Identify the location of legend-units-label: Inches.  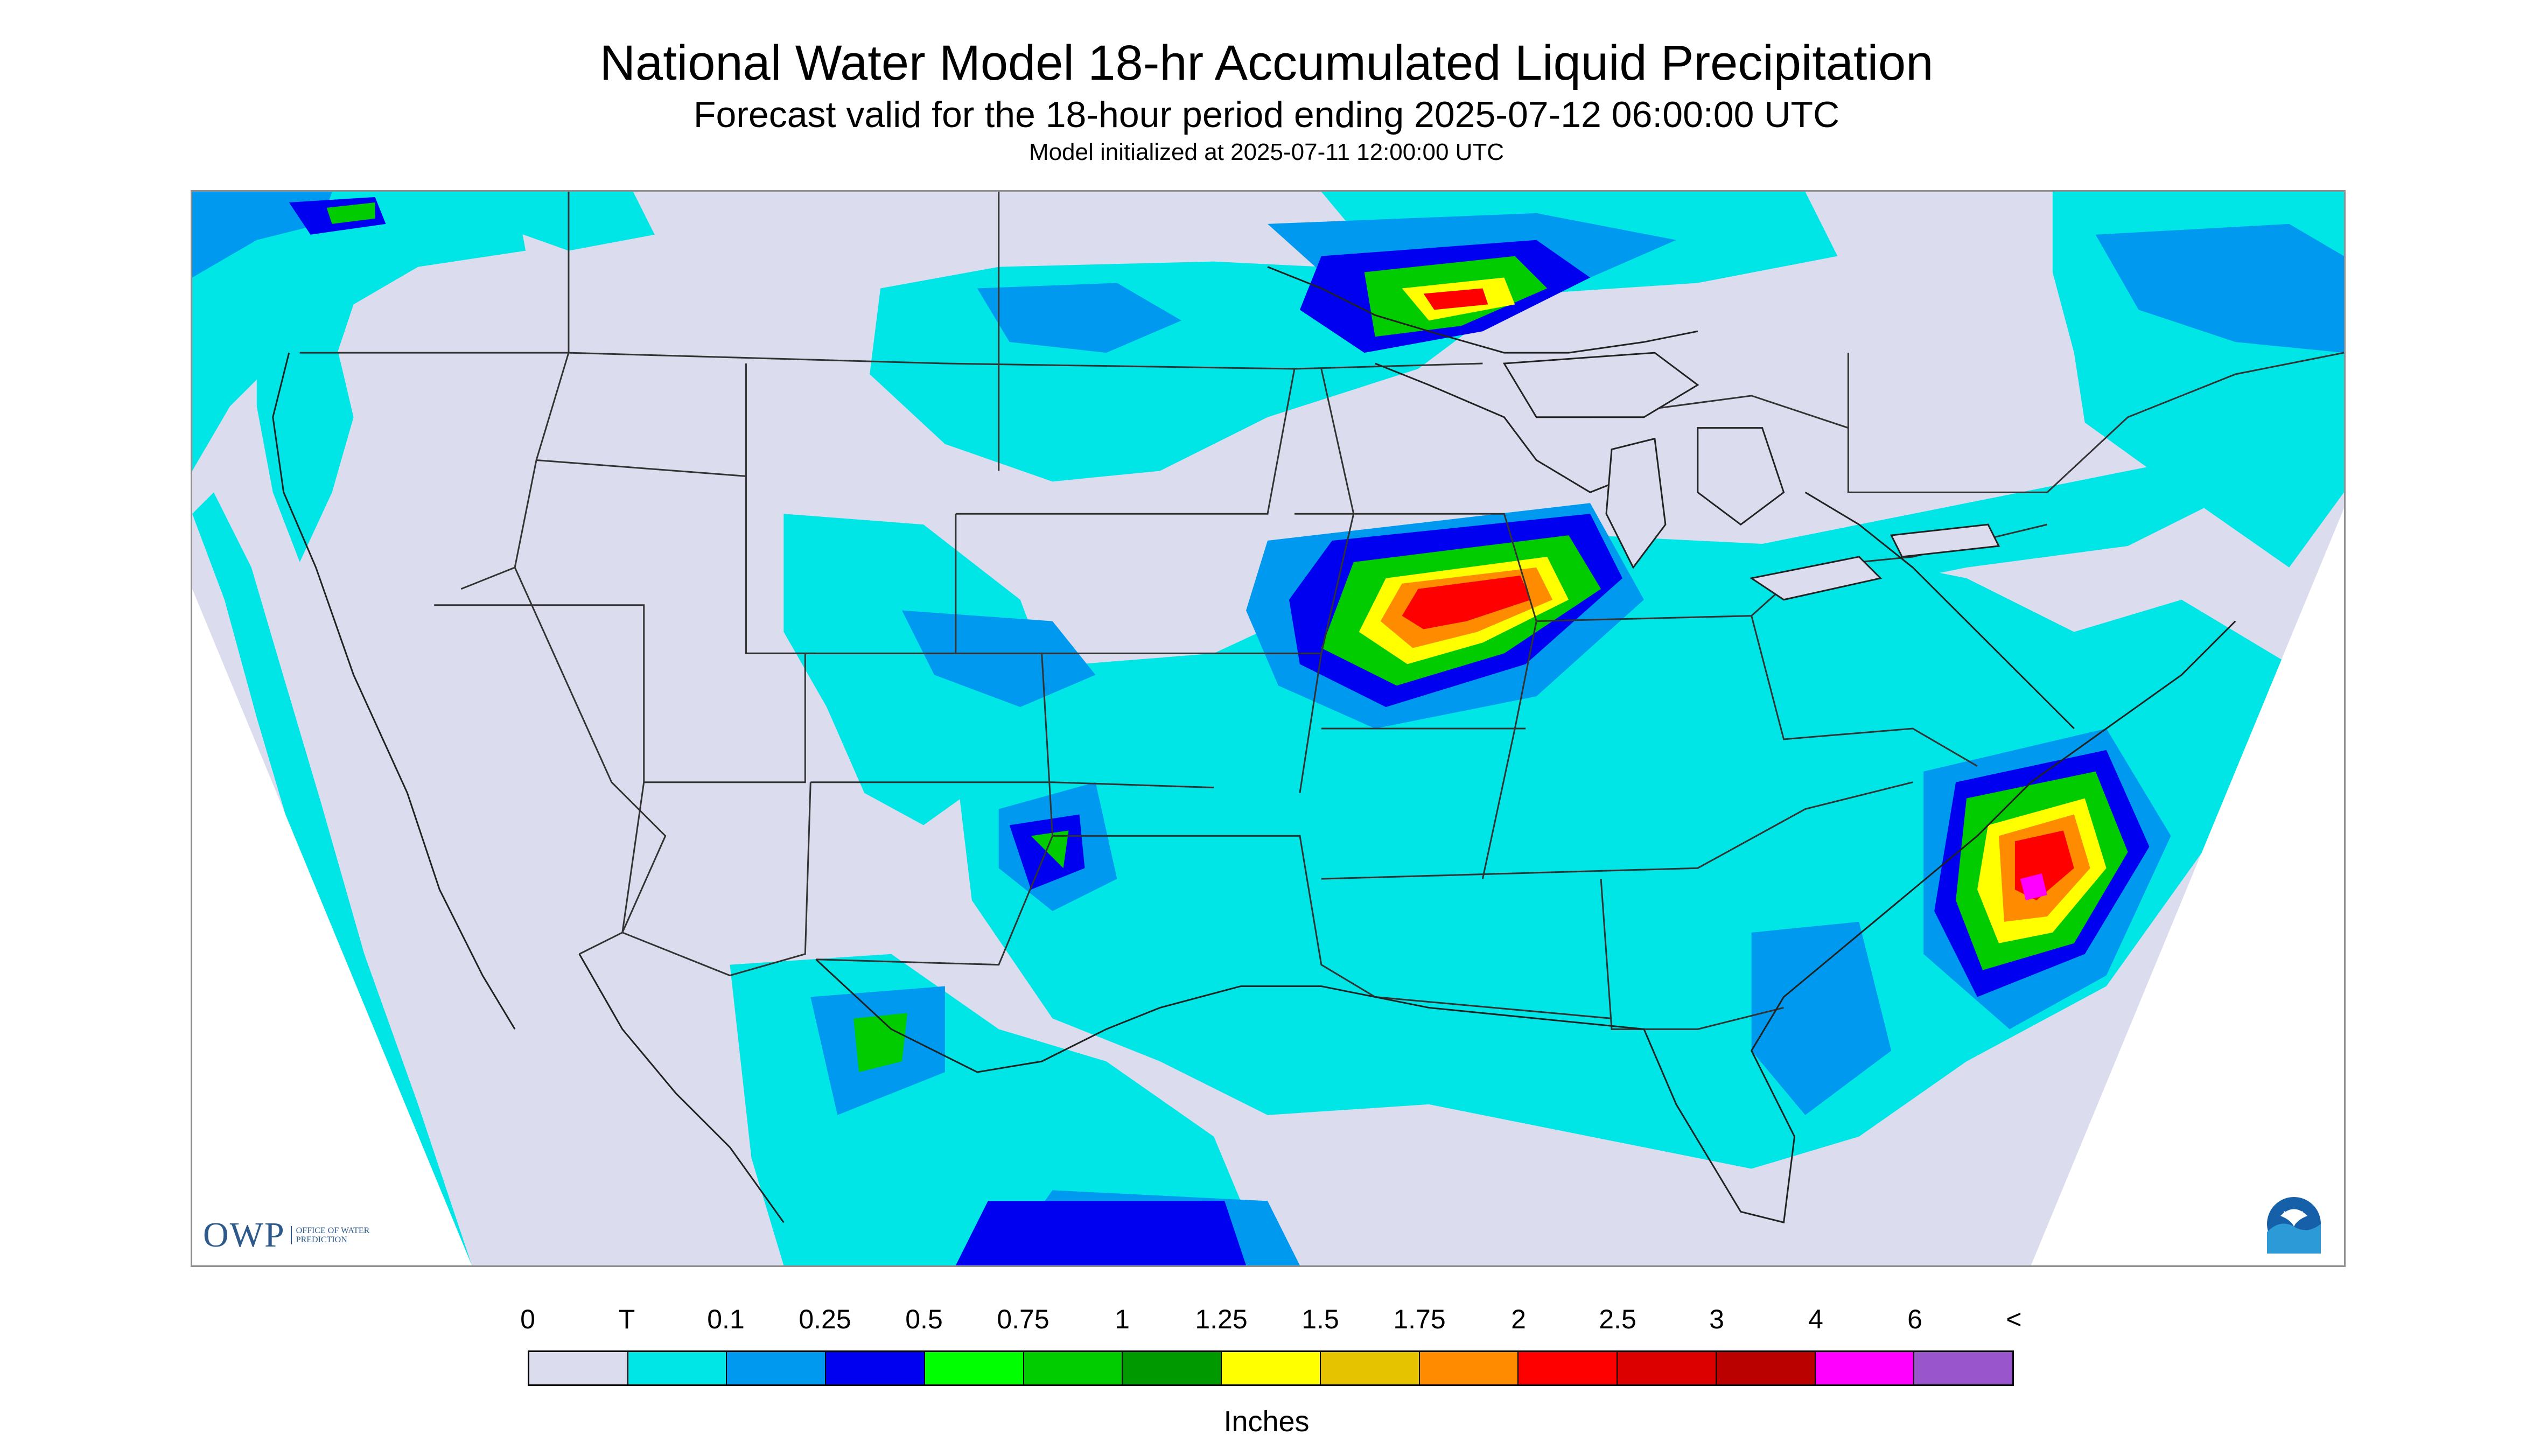
(1266, 1421).